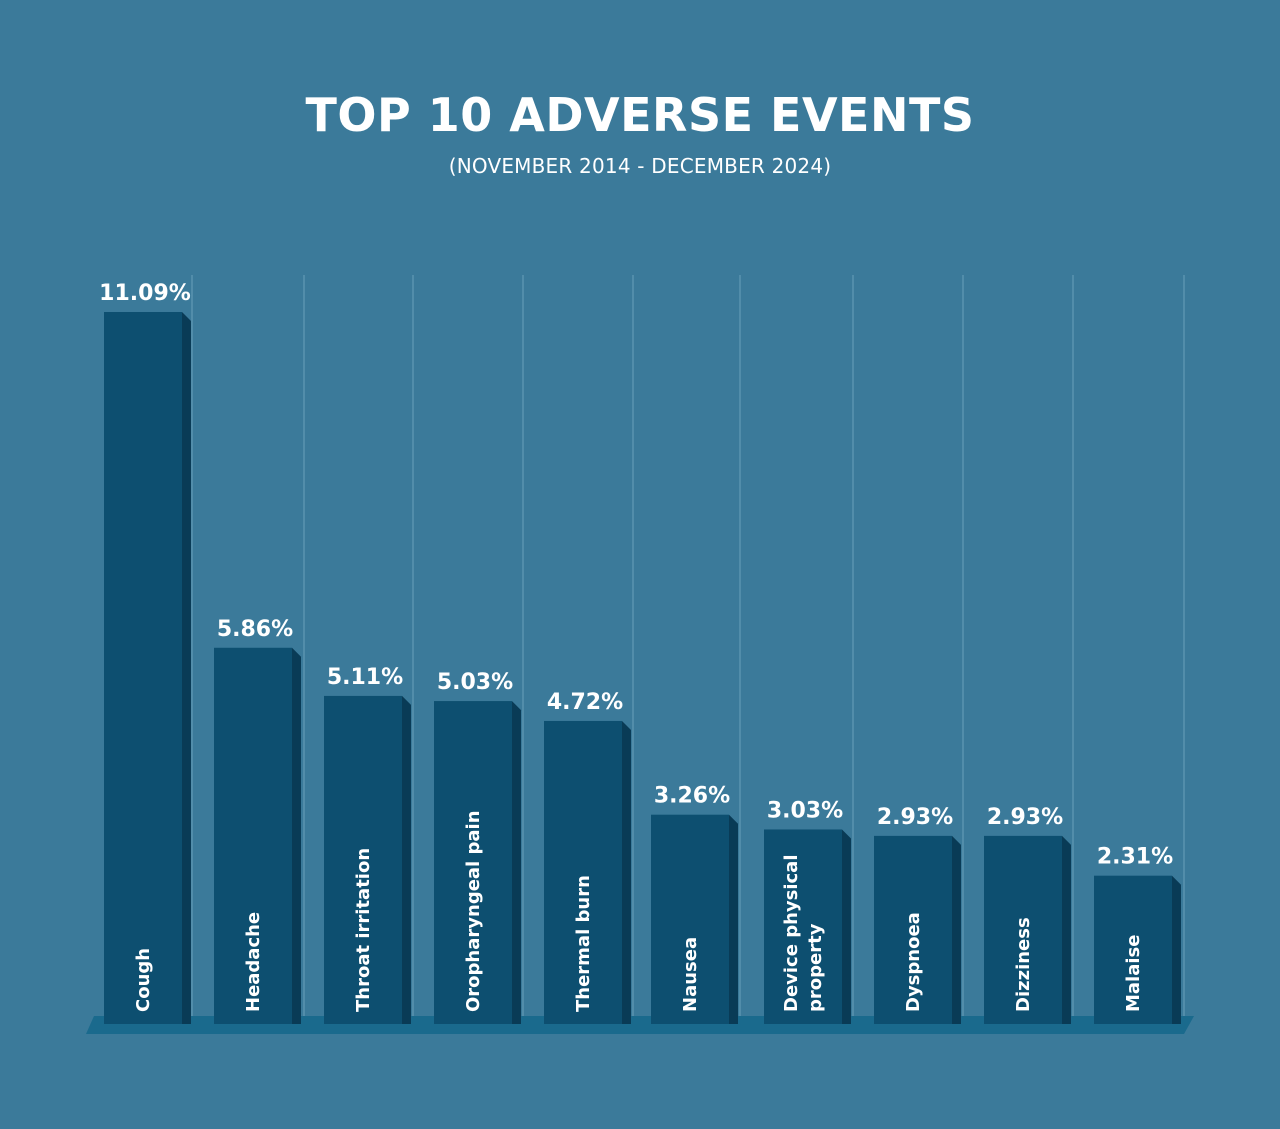 The width and height of the screenshot is (1280, 1129). Describe the element at coordinates (803, 934) in the screenshot. I see `category-label: Device physical property` at that location.